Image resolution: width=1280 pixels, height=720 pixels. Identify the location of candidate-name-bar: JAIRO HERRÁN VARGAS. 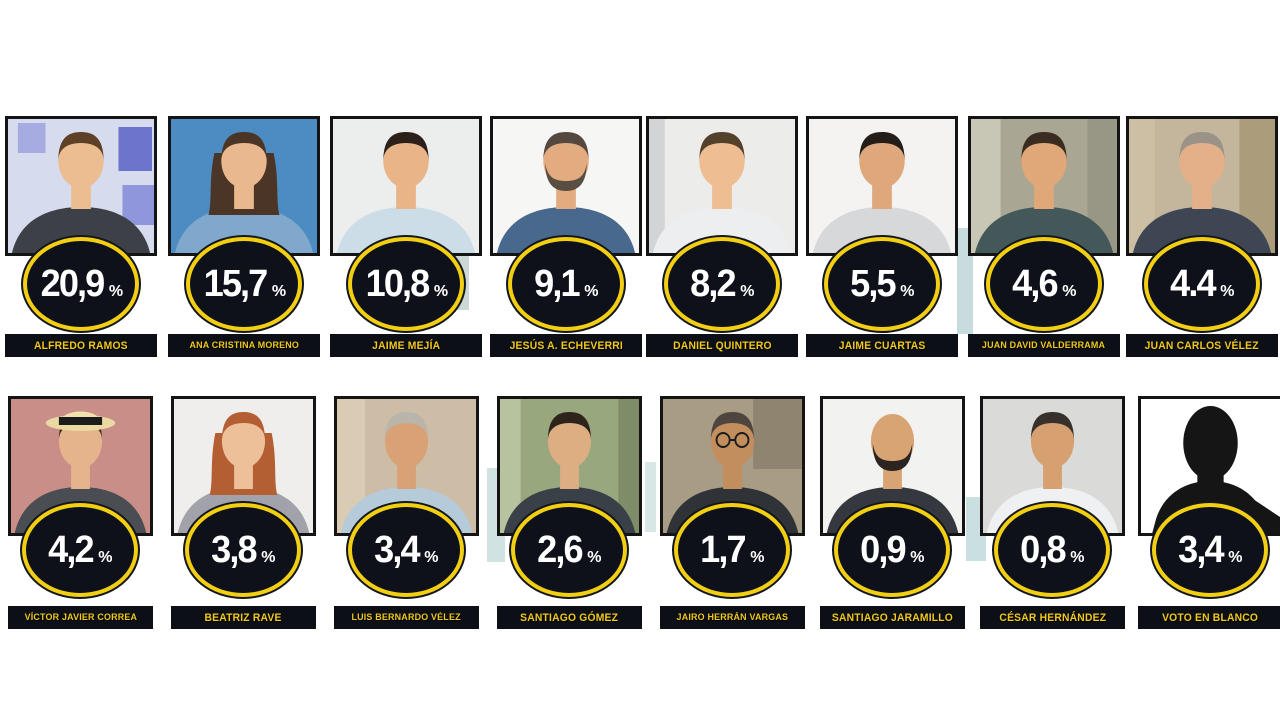
(732, 617).